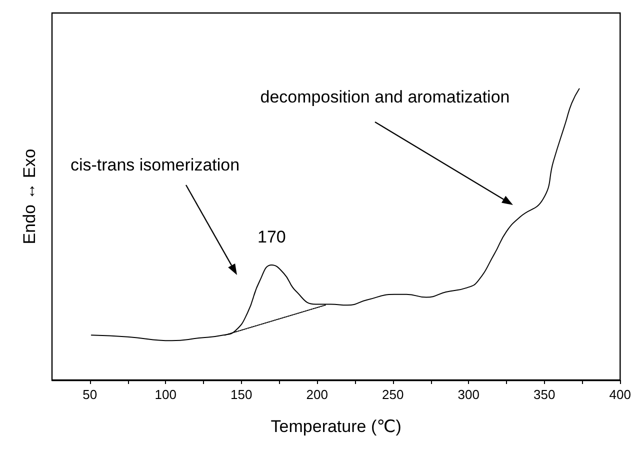 The width and height of the screenshot is (642, 451). I want to click on annotation: cis-trans isomerization, so click(155, 165).